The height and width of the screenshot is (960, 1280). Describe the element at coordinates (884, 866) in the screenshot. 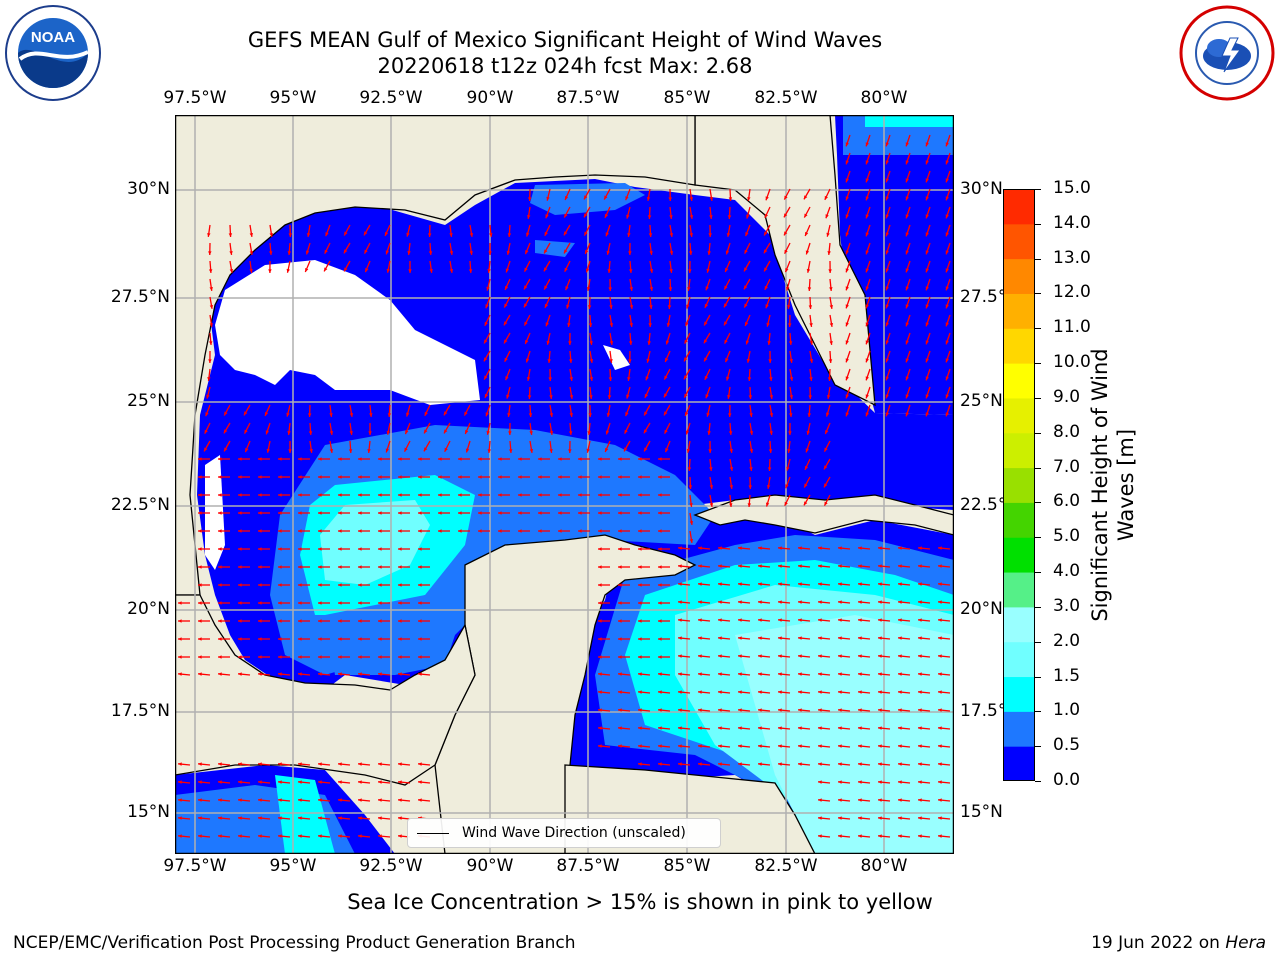

I see `lon-label-bottom: 80°W` at that location.